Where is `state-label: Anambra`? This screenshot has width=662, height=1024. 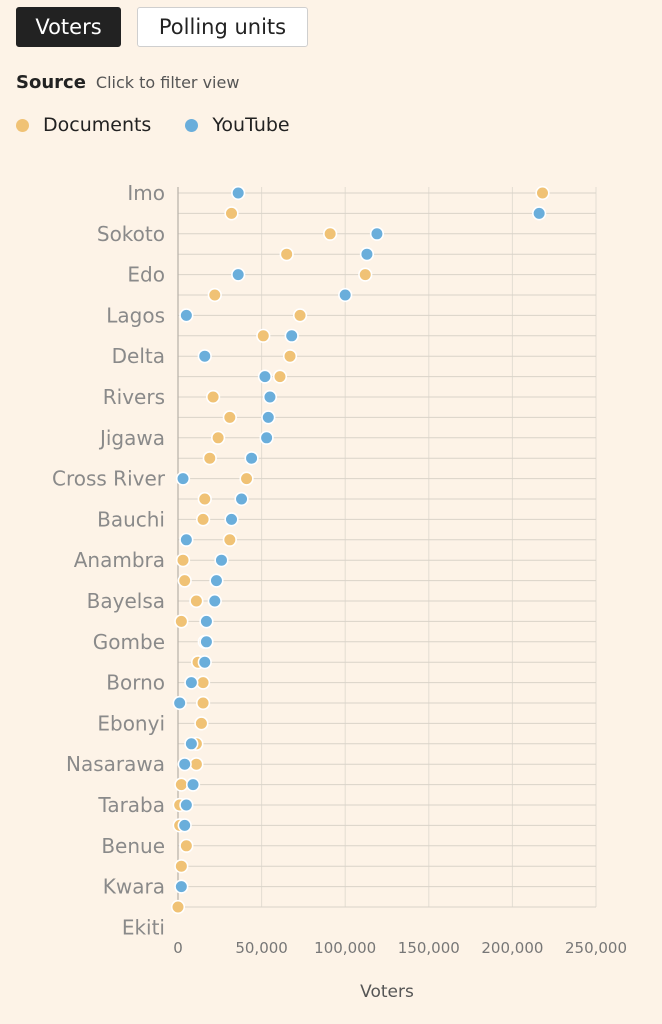
state-label: Anambra is located at coordinates (119, 560).